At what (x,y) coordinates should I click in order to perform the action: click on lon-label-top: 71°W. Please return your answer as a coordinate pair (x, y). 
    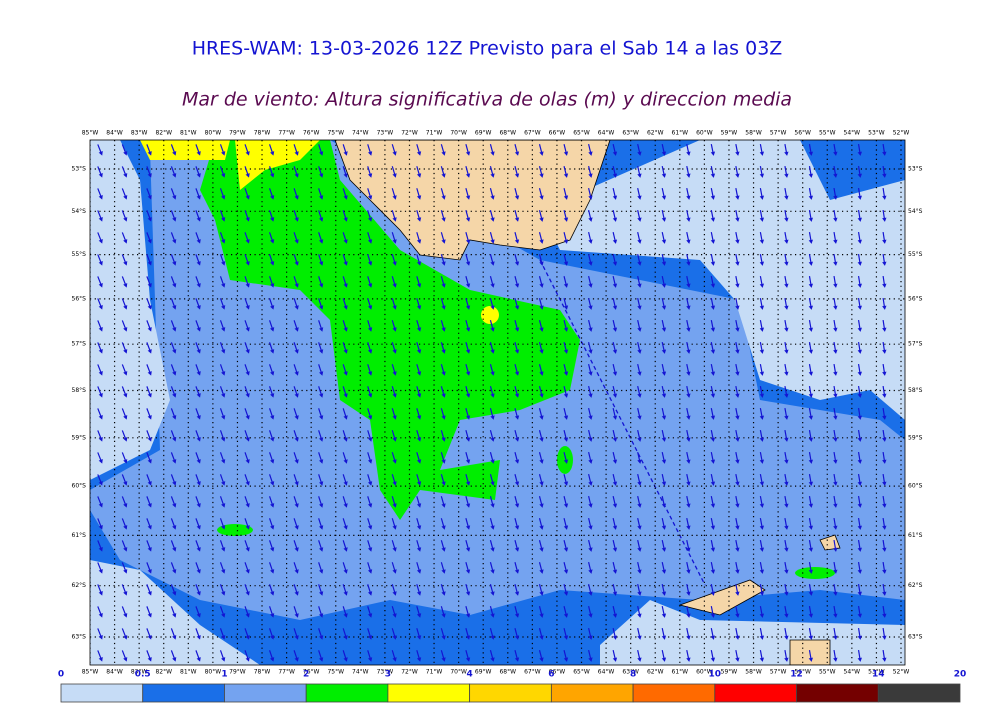
    Looking at the image, I should click on (434, 133).